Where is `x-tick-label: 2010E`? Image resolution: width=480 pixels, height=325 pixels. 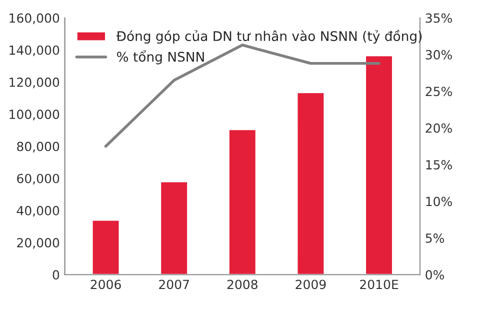
x-tick-label: 2010E is located at coordinates (379, 285).